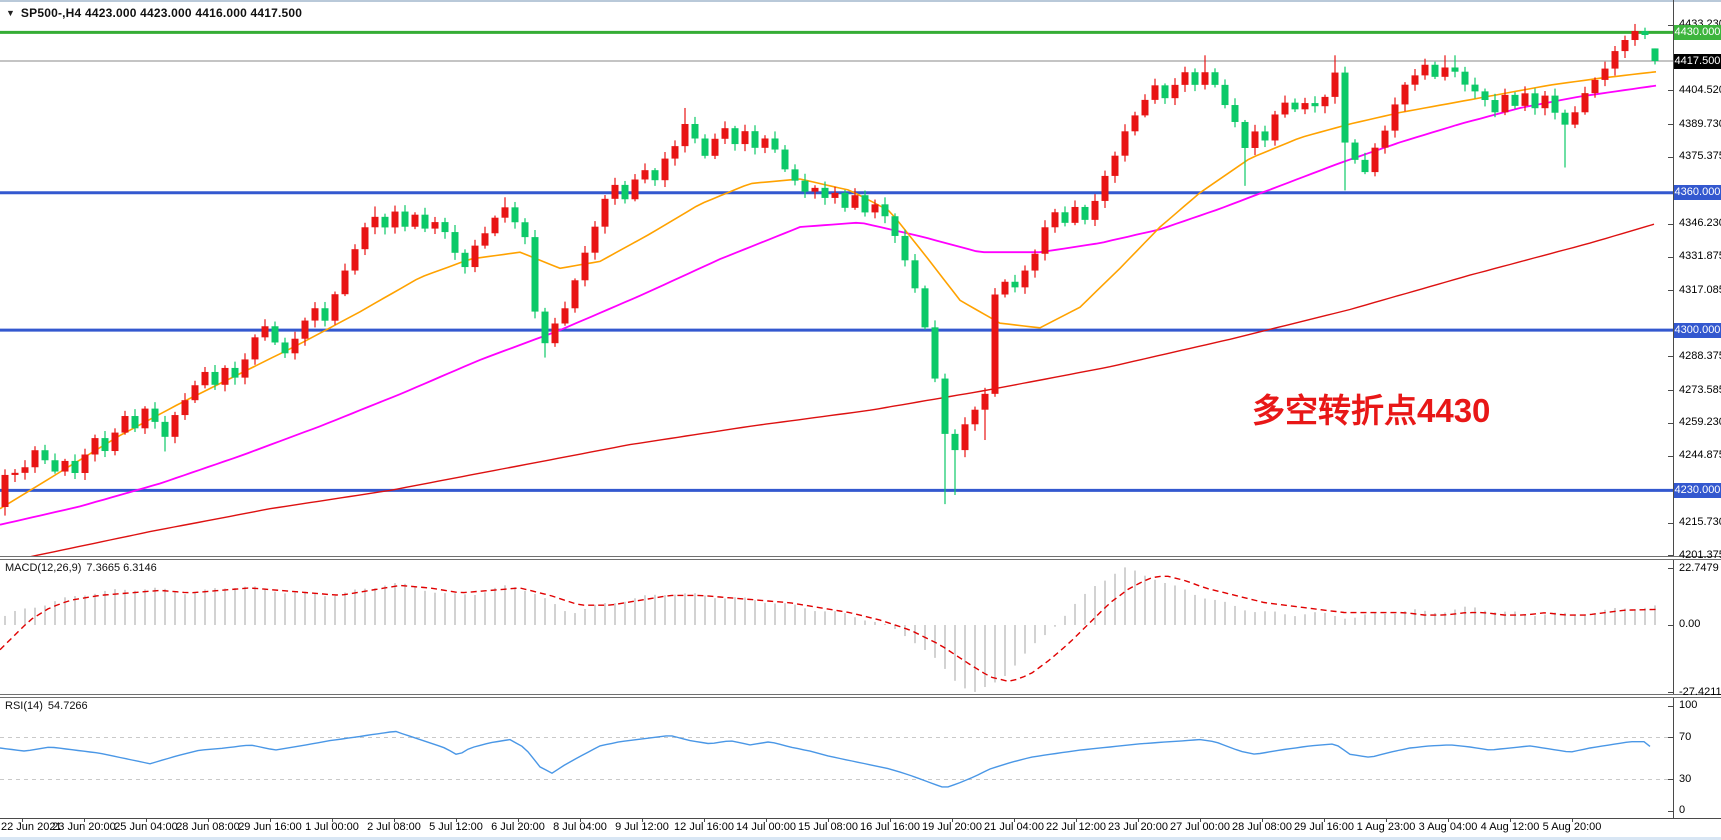 This screenshot has height=840, width=1721. I want to click on price-level-tag: 4230.000, so click(1697, 490).